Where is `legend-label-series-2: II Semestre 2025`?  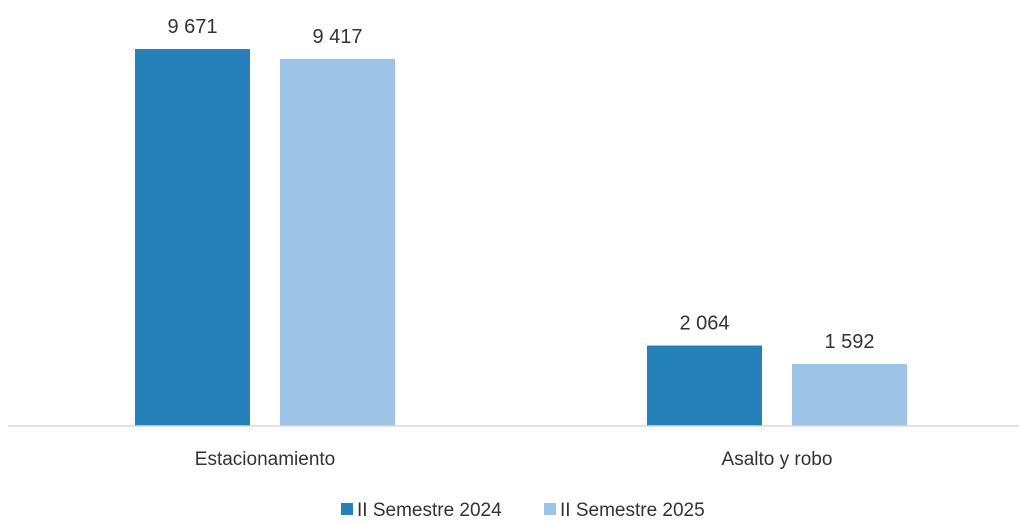
legend-label-series-2: II Semestre 2025 is located at coordinates (632, 509).